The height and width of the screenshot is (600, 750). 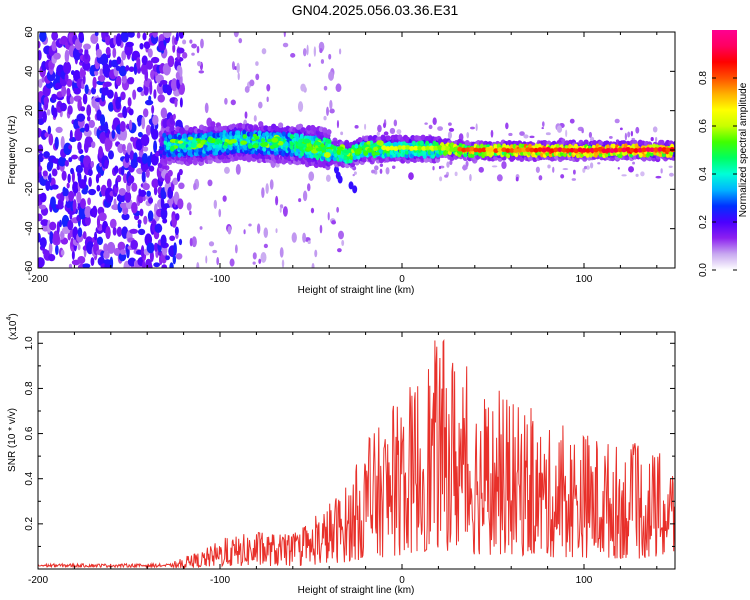 What do you see at coordinates (13, 314) in the screenshot?
I see `snr-multiplier-close: )` at bounding box center [13, 314].